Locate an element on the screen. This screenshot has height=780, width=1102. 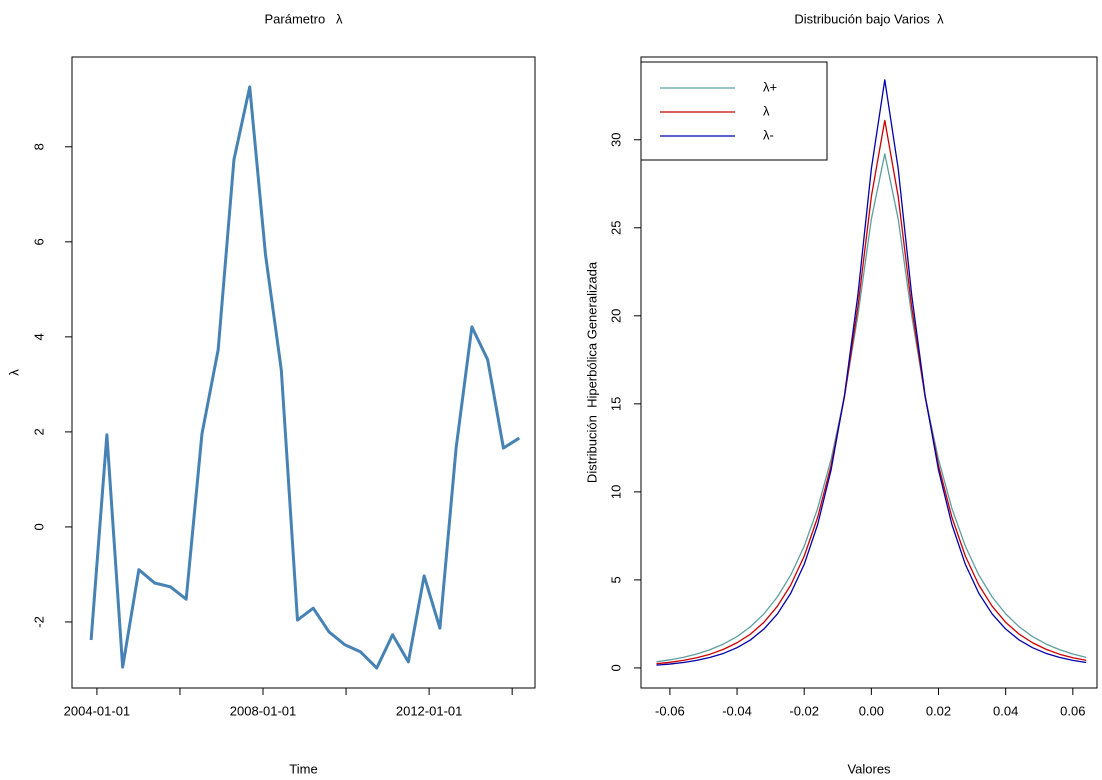
y-axis-label: Distribución Hiperbólica Generalizada is located at coordinates (591, 372).